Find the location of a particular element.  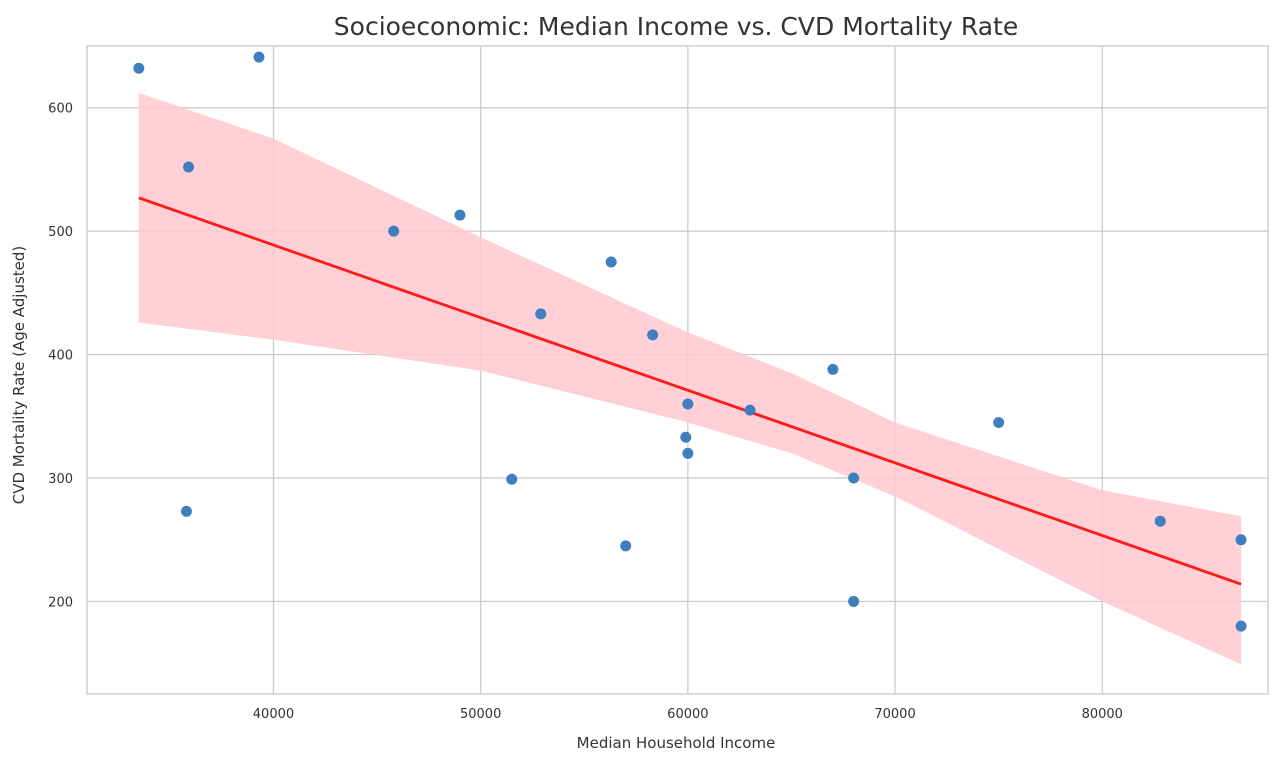

y-axis-ticks: 200 300 400 500 600 is located at coordinates (60, 356).